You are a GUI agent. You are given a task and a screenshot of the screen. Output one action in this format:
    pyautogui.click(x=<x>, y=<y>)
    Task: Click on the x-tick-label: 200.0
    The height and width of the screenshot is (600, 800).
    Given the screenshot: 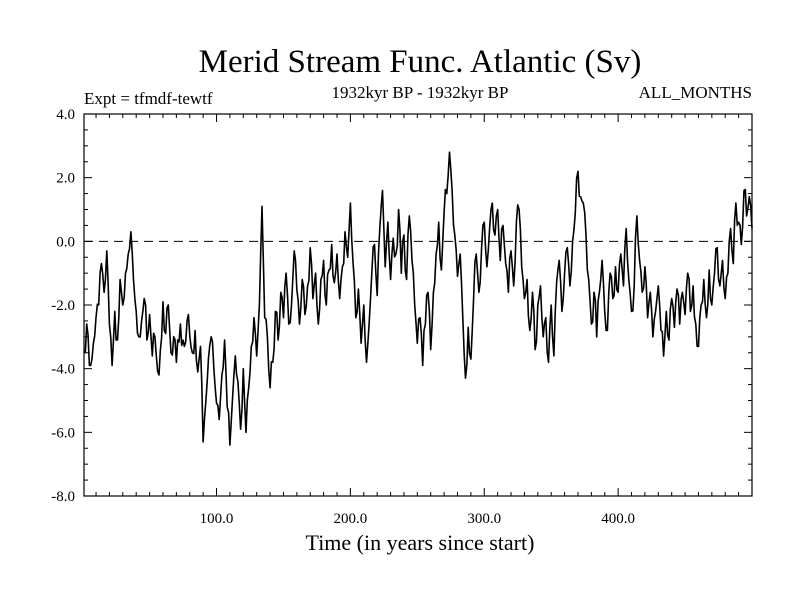 What is the action you would take?
    pyautogui.click(x=351, y=519)
    